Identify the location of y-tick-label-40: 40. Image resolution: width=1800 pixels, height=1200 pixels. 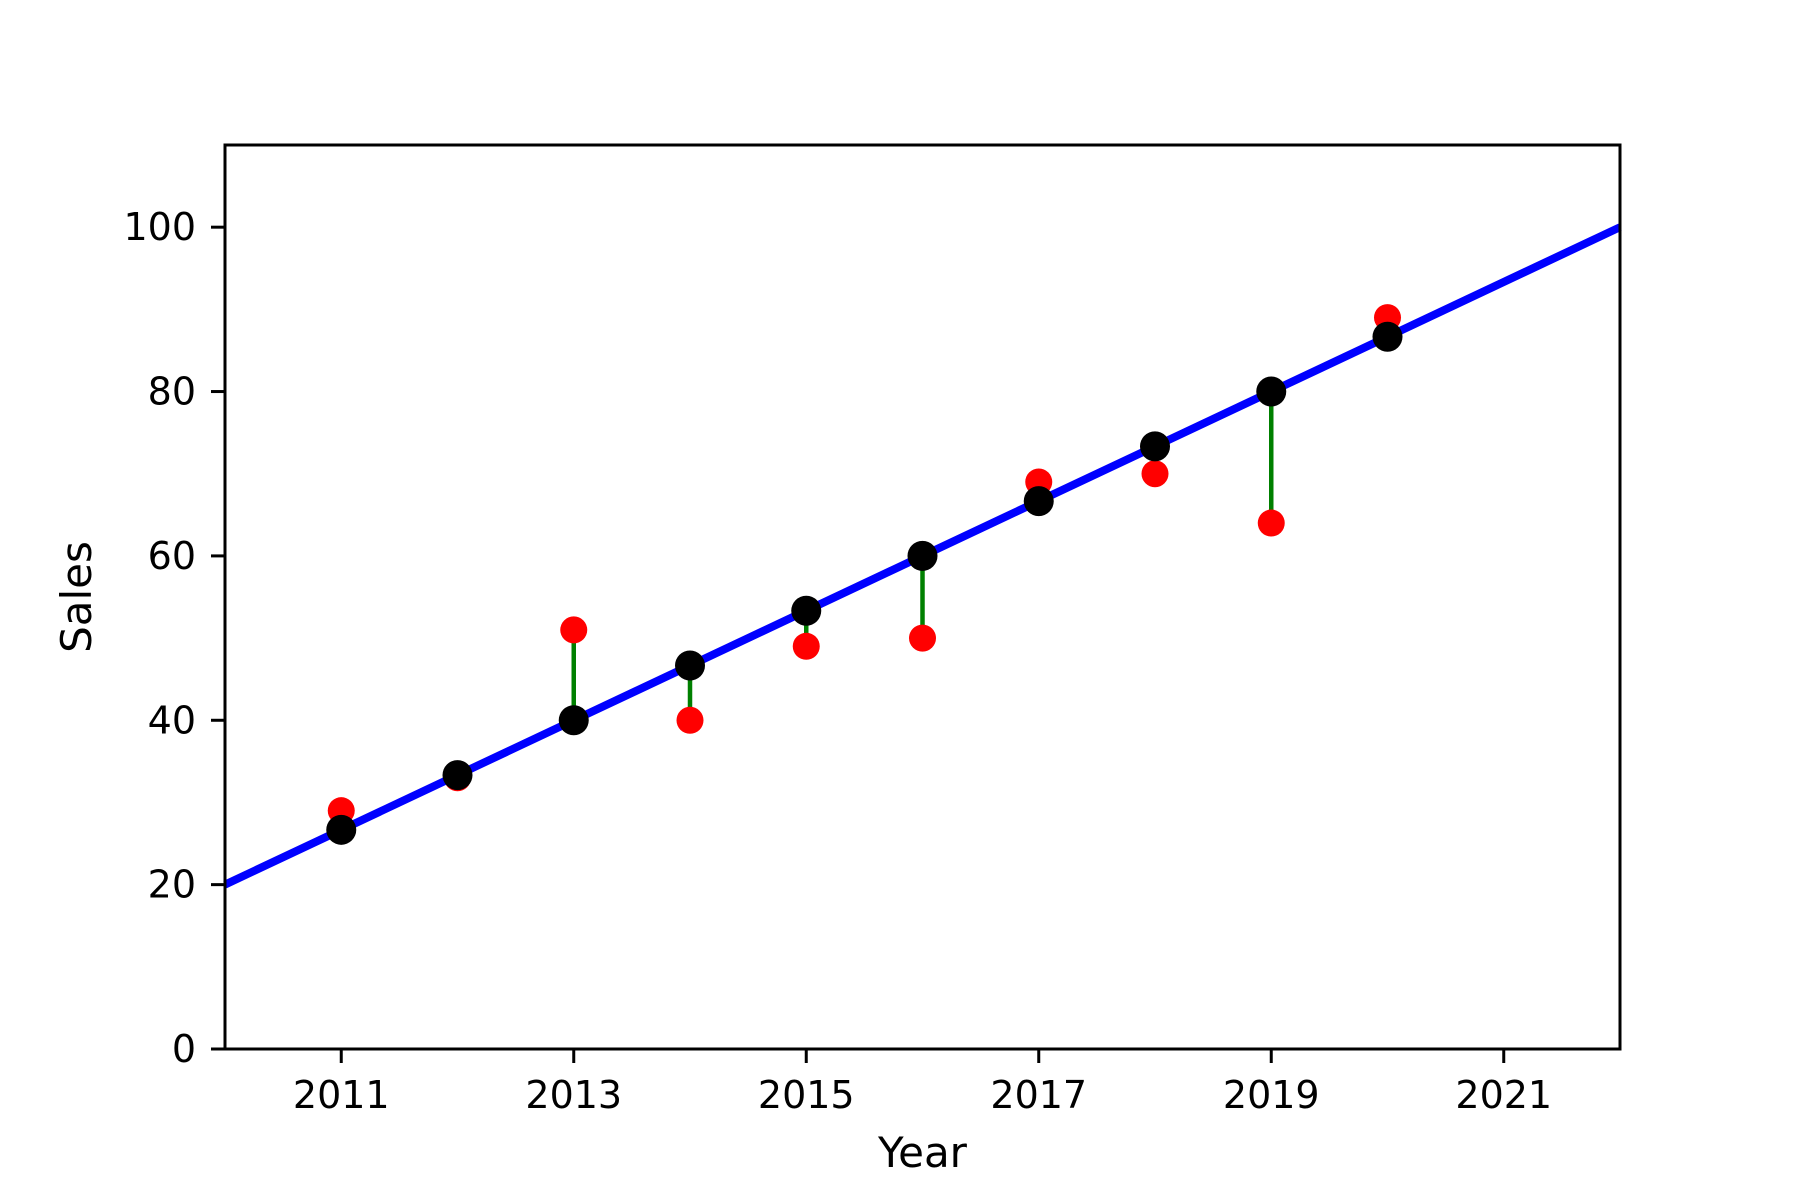
(172, 720).